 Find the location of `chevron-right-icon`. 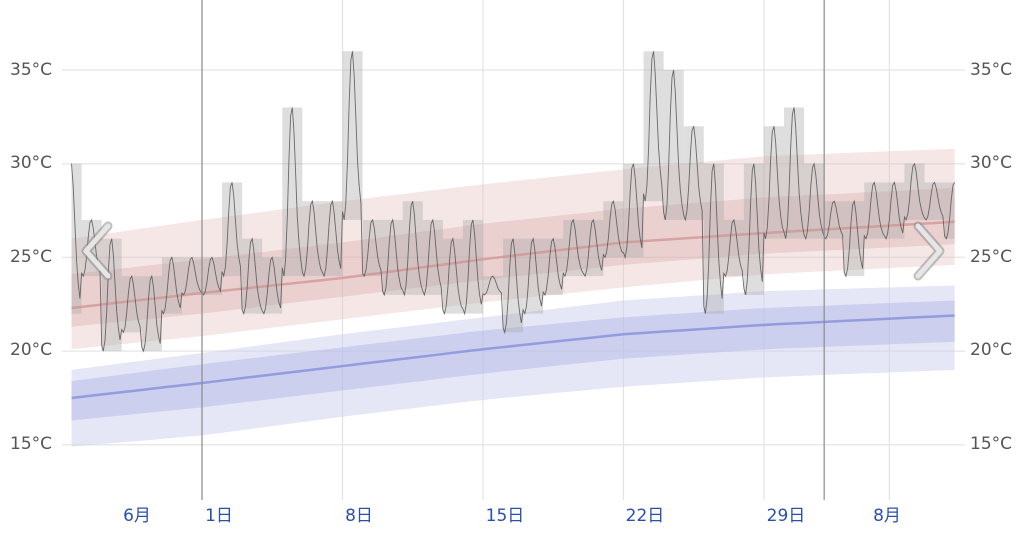

chevron-right-icon is located at coordinates (929, 251).